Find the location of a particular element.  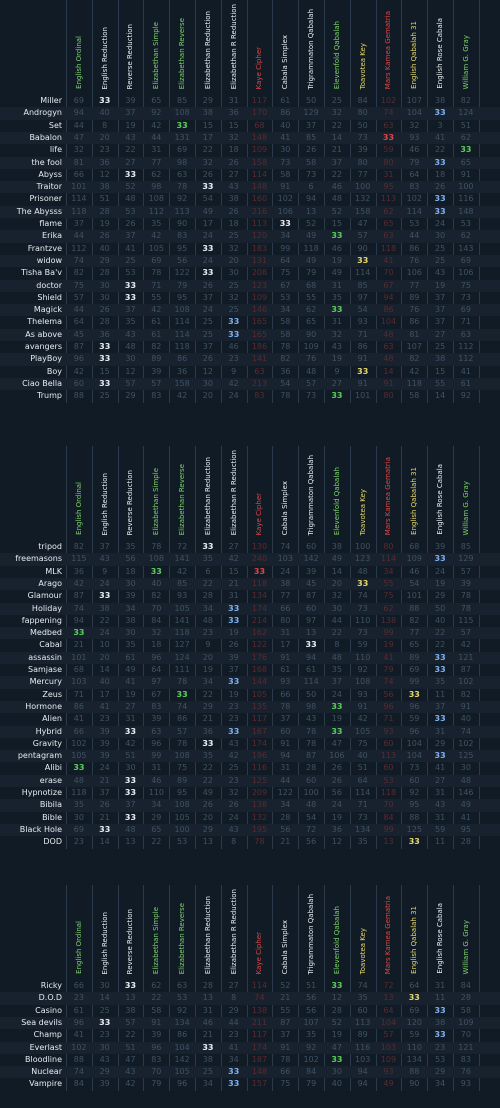

row-label: Everlast is located at coordinates (45, 1047).